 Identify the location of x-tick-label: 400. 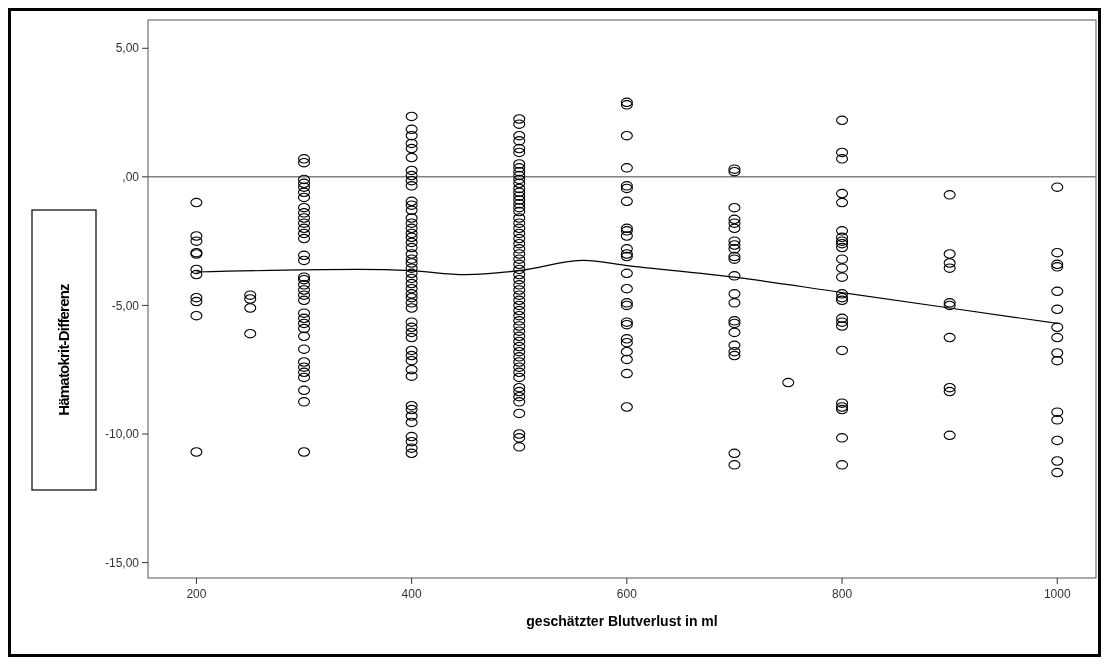
(411, 594).